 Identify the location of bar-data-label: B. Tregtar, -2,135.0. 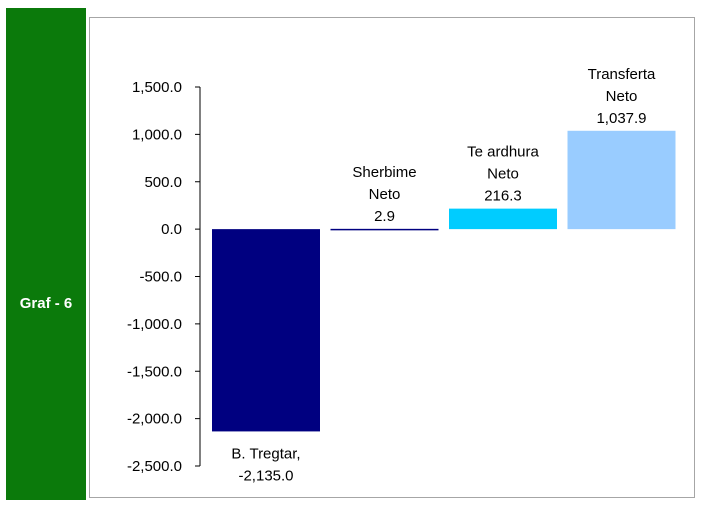
(265, 464).